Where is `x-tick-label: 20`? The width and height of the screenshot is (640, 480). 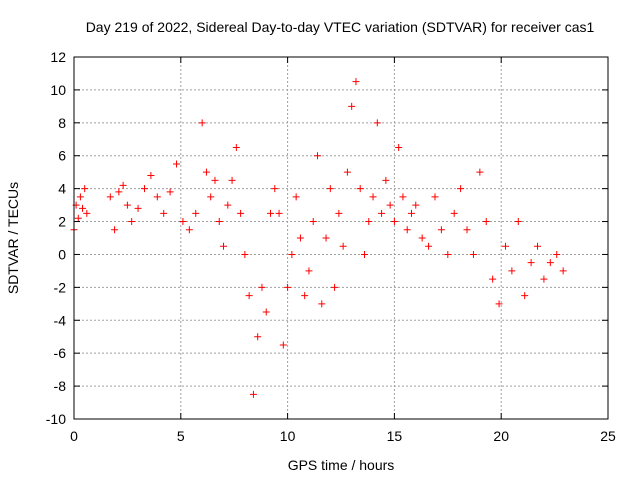 x-tick-label: 20 is located at coordinates (501, 436).